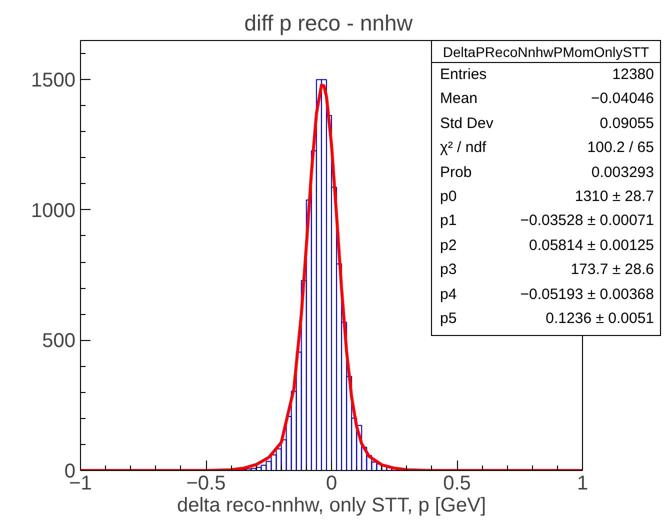 This screenshot has width=666, height=529. Describe the element at coordinates (587, 221) in the screenshot. I see `annotation: −0.03528 ± 0.00071` at that location.